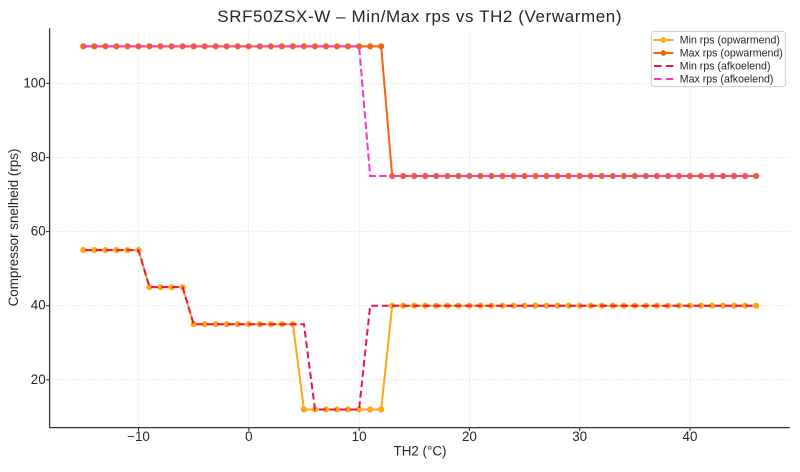  What do you see at coordinates (38, 231) in the screenshot?
I see `svg-text: 60` at bounding box center [38, 231].